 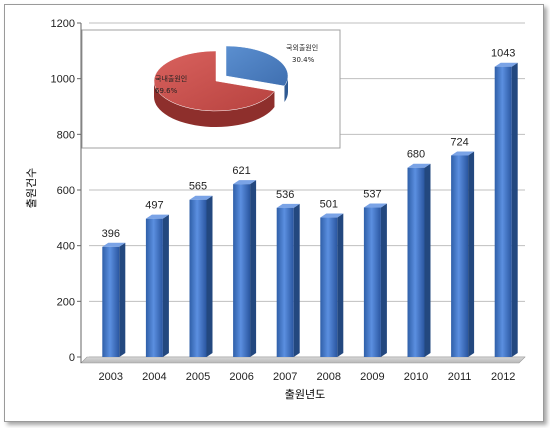 I want to click on y-tick-label: 1000, so click(x=63, y=80).